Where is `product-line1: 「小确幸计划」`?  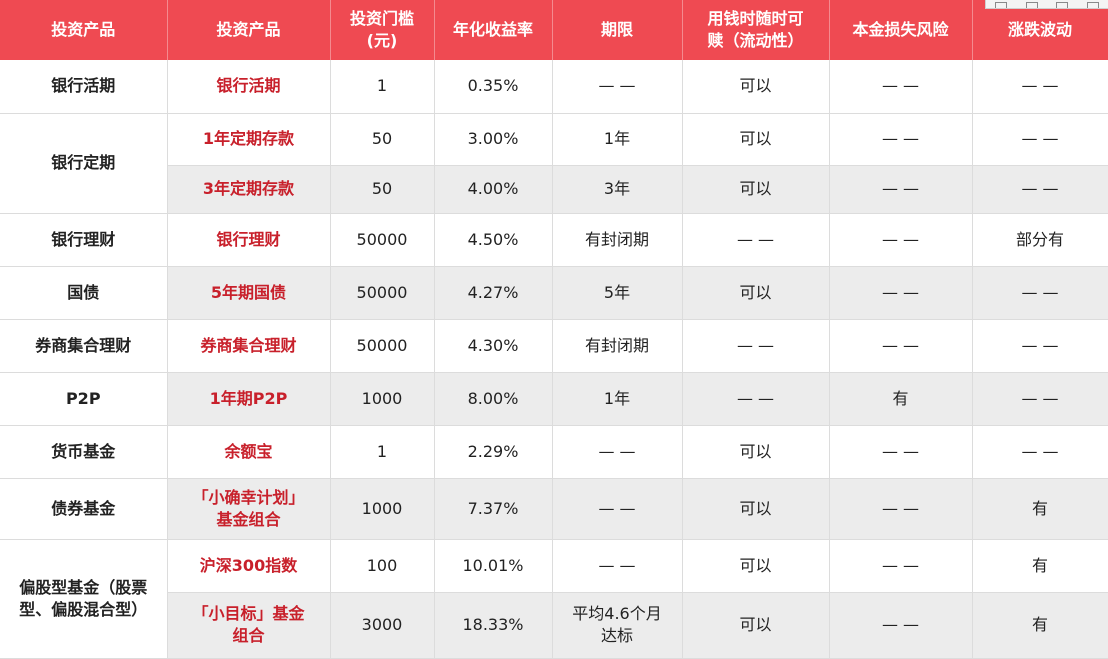 product-line1: 「小确幸计划」 is located at coordinates (248, 497).